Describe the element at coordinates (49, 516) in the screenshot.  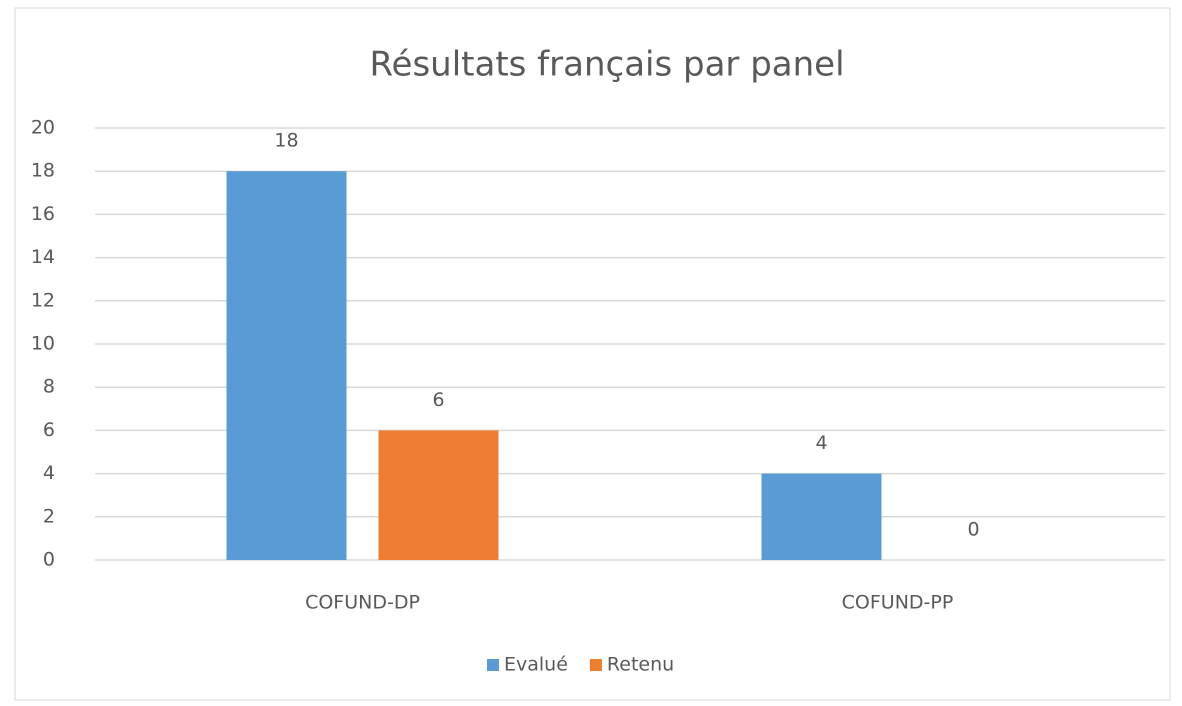
I see `y-tick-label: 2` at that location.